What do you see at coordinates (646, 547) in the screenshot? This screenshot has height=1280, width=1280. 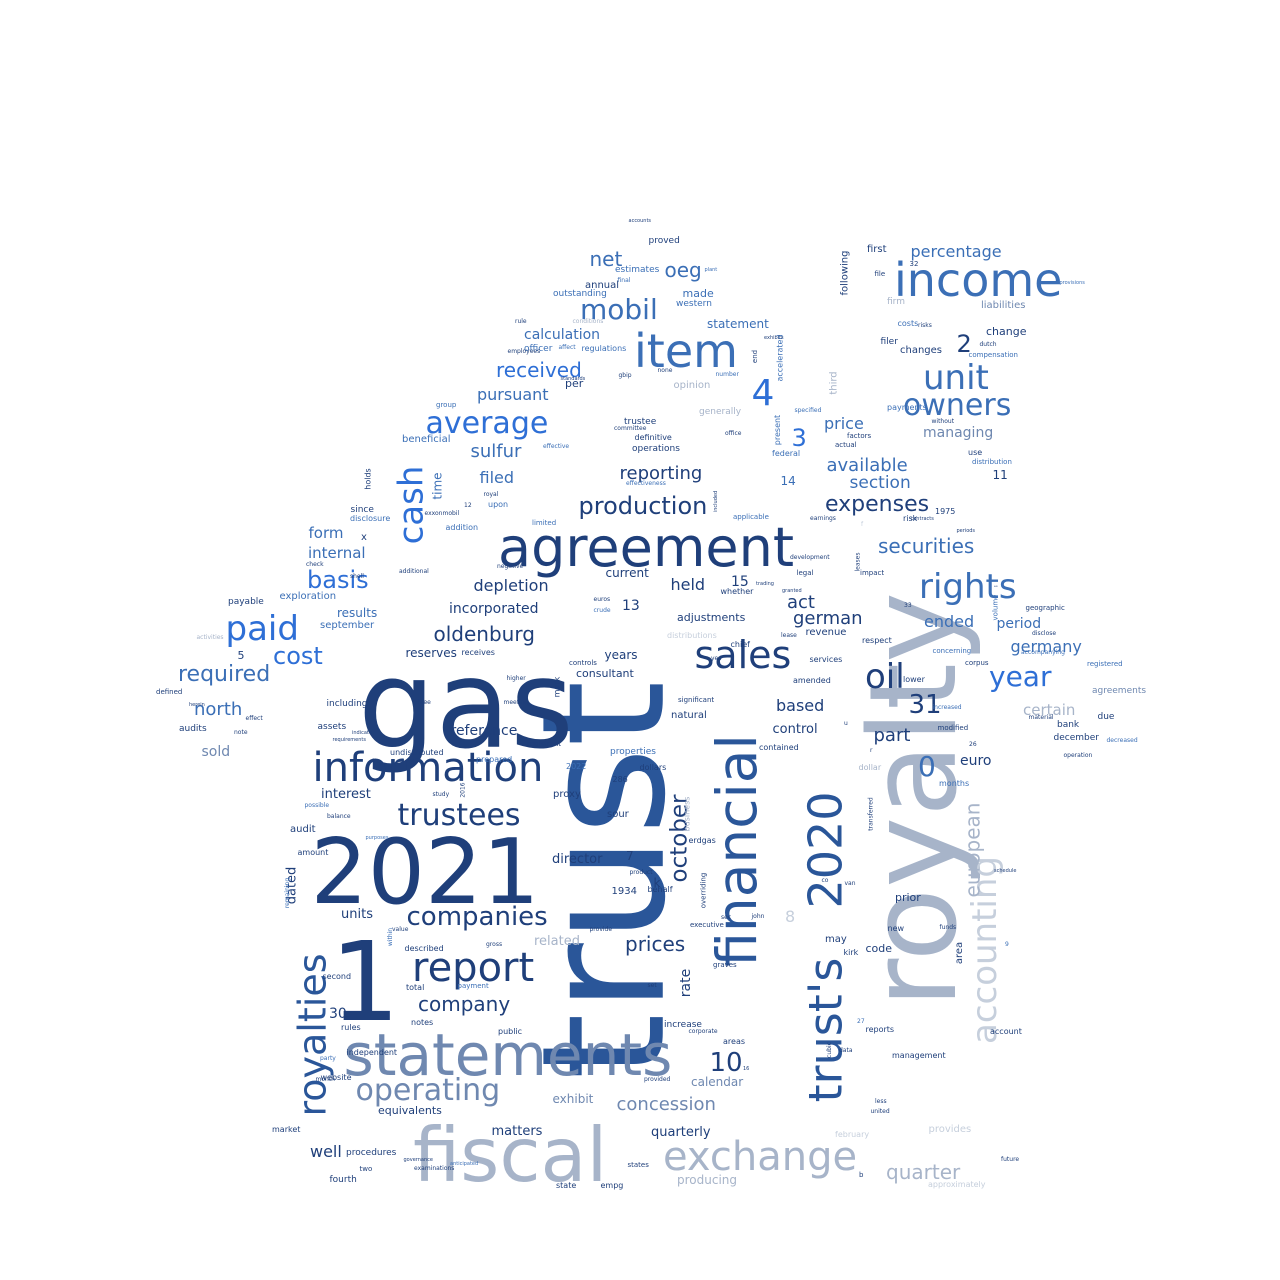 I see `cloud-word: agreement` at bounding box center [646, 547].